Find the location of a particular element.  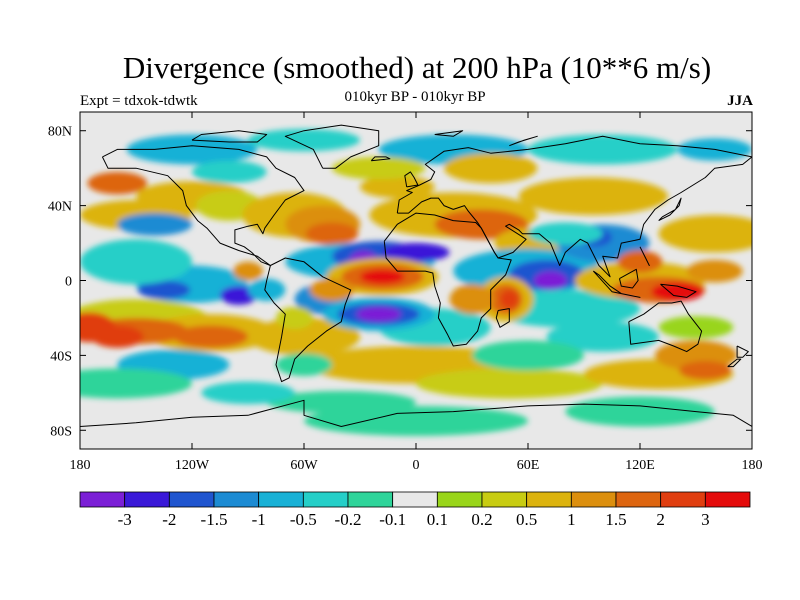

y-tick-label: 80S is located at coordinates (61, 431).